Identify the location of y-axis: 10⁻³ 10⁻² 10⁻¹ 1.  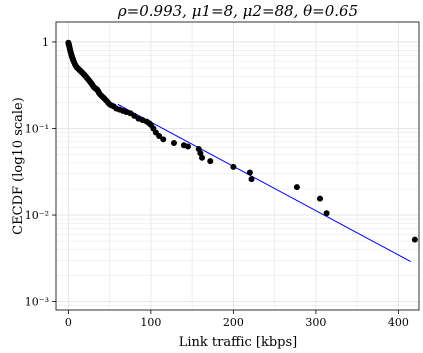
(40, 172).